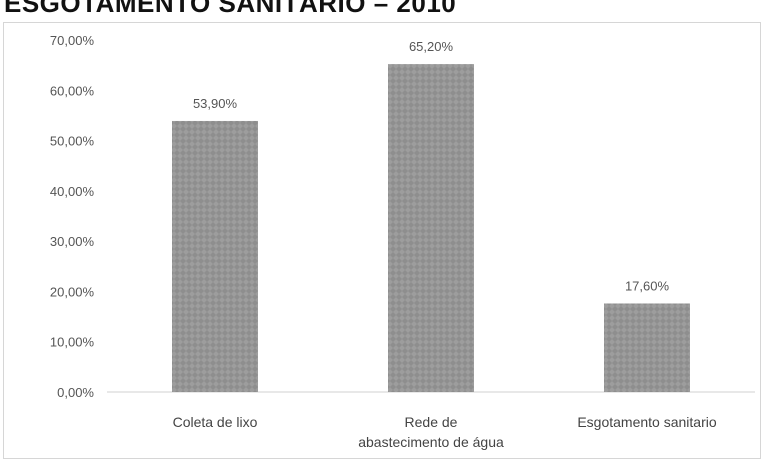 The width and height of the screenshot is (768, 463). What do you see at coordinates (72, 291) in the screenshot?
I see `y-tick-label: 20,00%` at bounding box center [72, 291].